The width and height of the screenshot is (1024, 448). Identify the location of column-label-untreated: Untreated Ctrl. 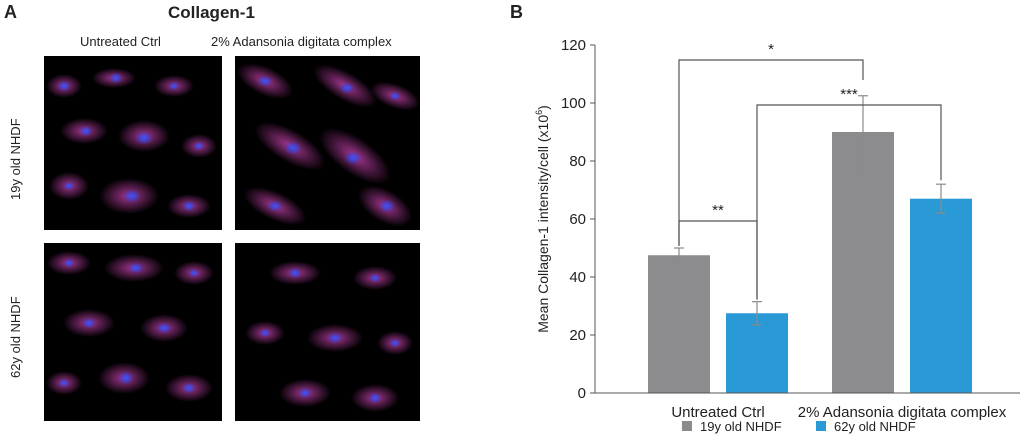
(120, 41).